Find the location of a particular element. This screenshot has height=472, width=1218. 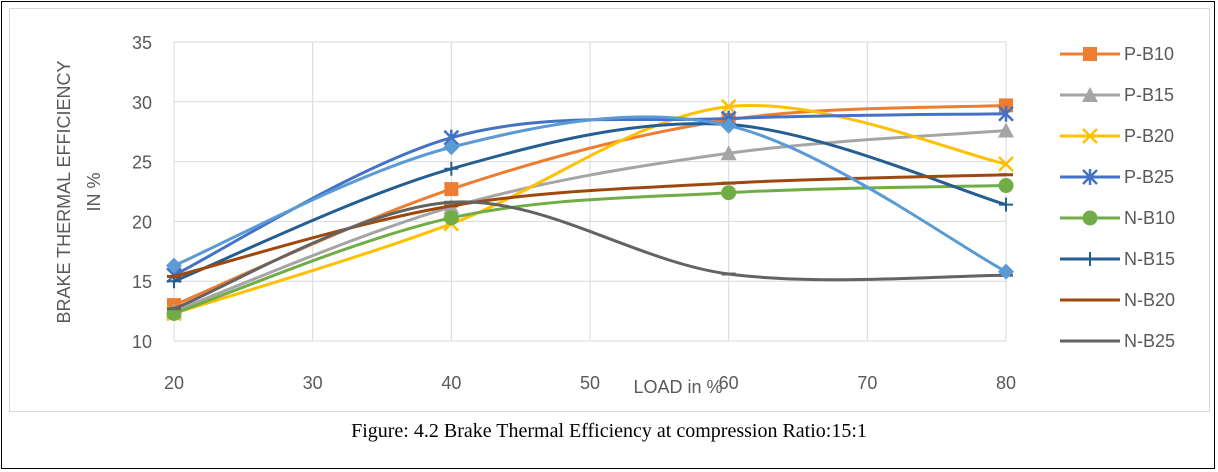

y-axis-title-line: BRAKE THERMAL EFFICIENCY is located at coordinates (64, 191).